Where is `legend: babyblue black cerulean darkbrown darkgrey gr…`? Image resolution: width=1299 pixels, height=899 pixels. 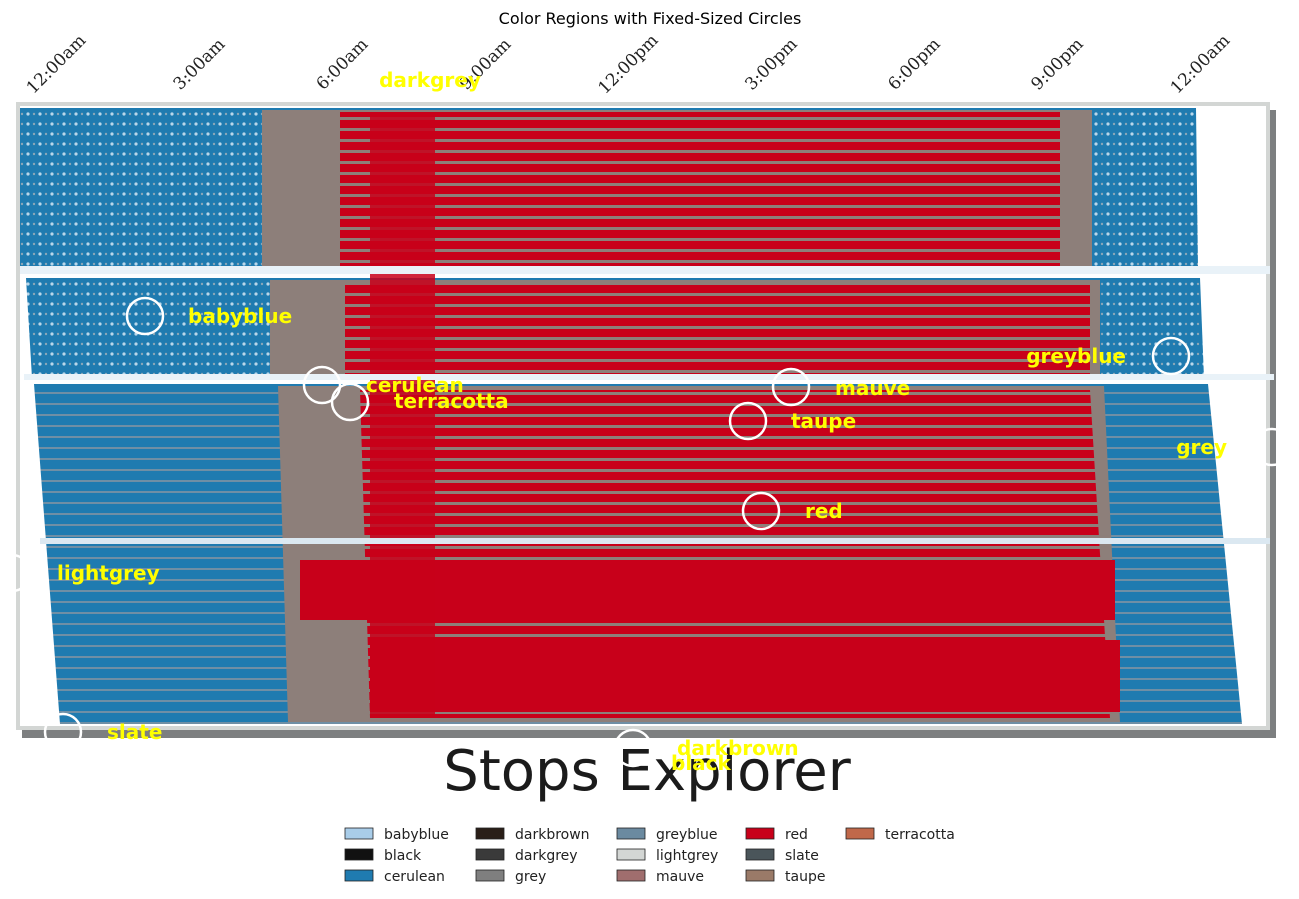
legend: babyblue black cerulean darkbrown darkgrey gr… is located at coordinates (649, 856).